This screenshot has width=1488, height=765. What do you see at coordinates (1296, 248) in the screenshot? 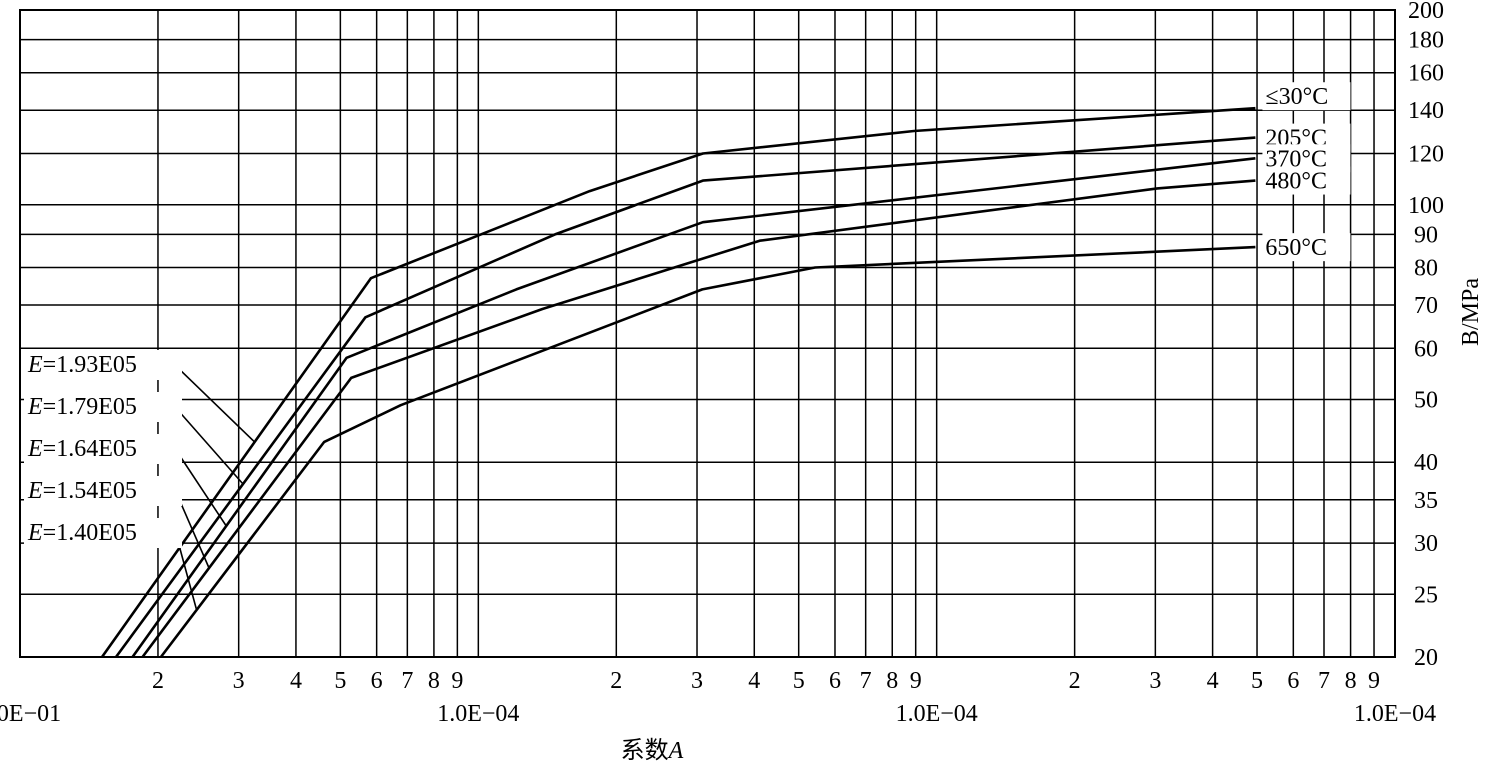
I see `series-label-temperature: 650°C` at bounding box center [1296, 248].